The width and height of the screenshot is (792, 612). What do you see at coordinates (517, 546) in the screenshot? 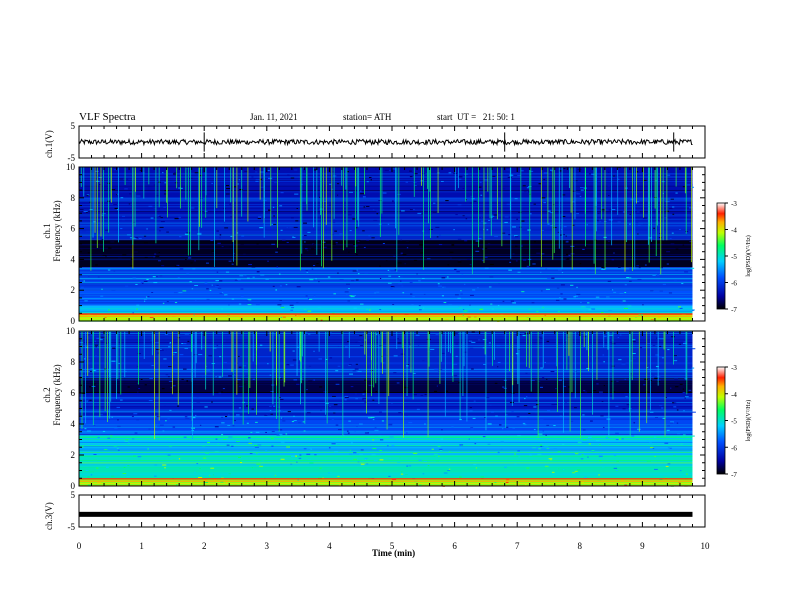
I see `x-tick-label-7: 7` at bounding box center [517, 546].